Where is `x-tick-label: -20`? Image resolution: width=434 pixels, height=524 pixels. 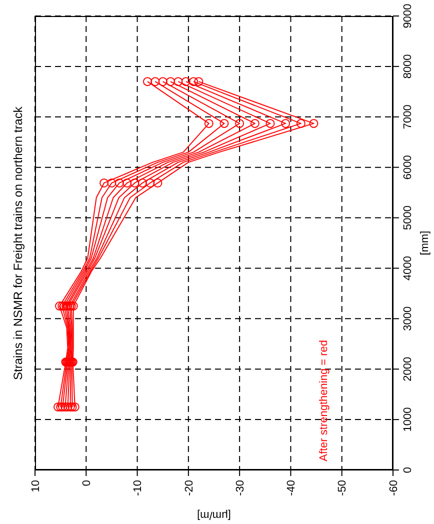
x-tick-label: -20 is located at coordinates (189, 488).